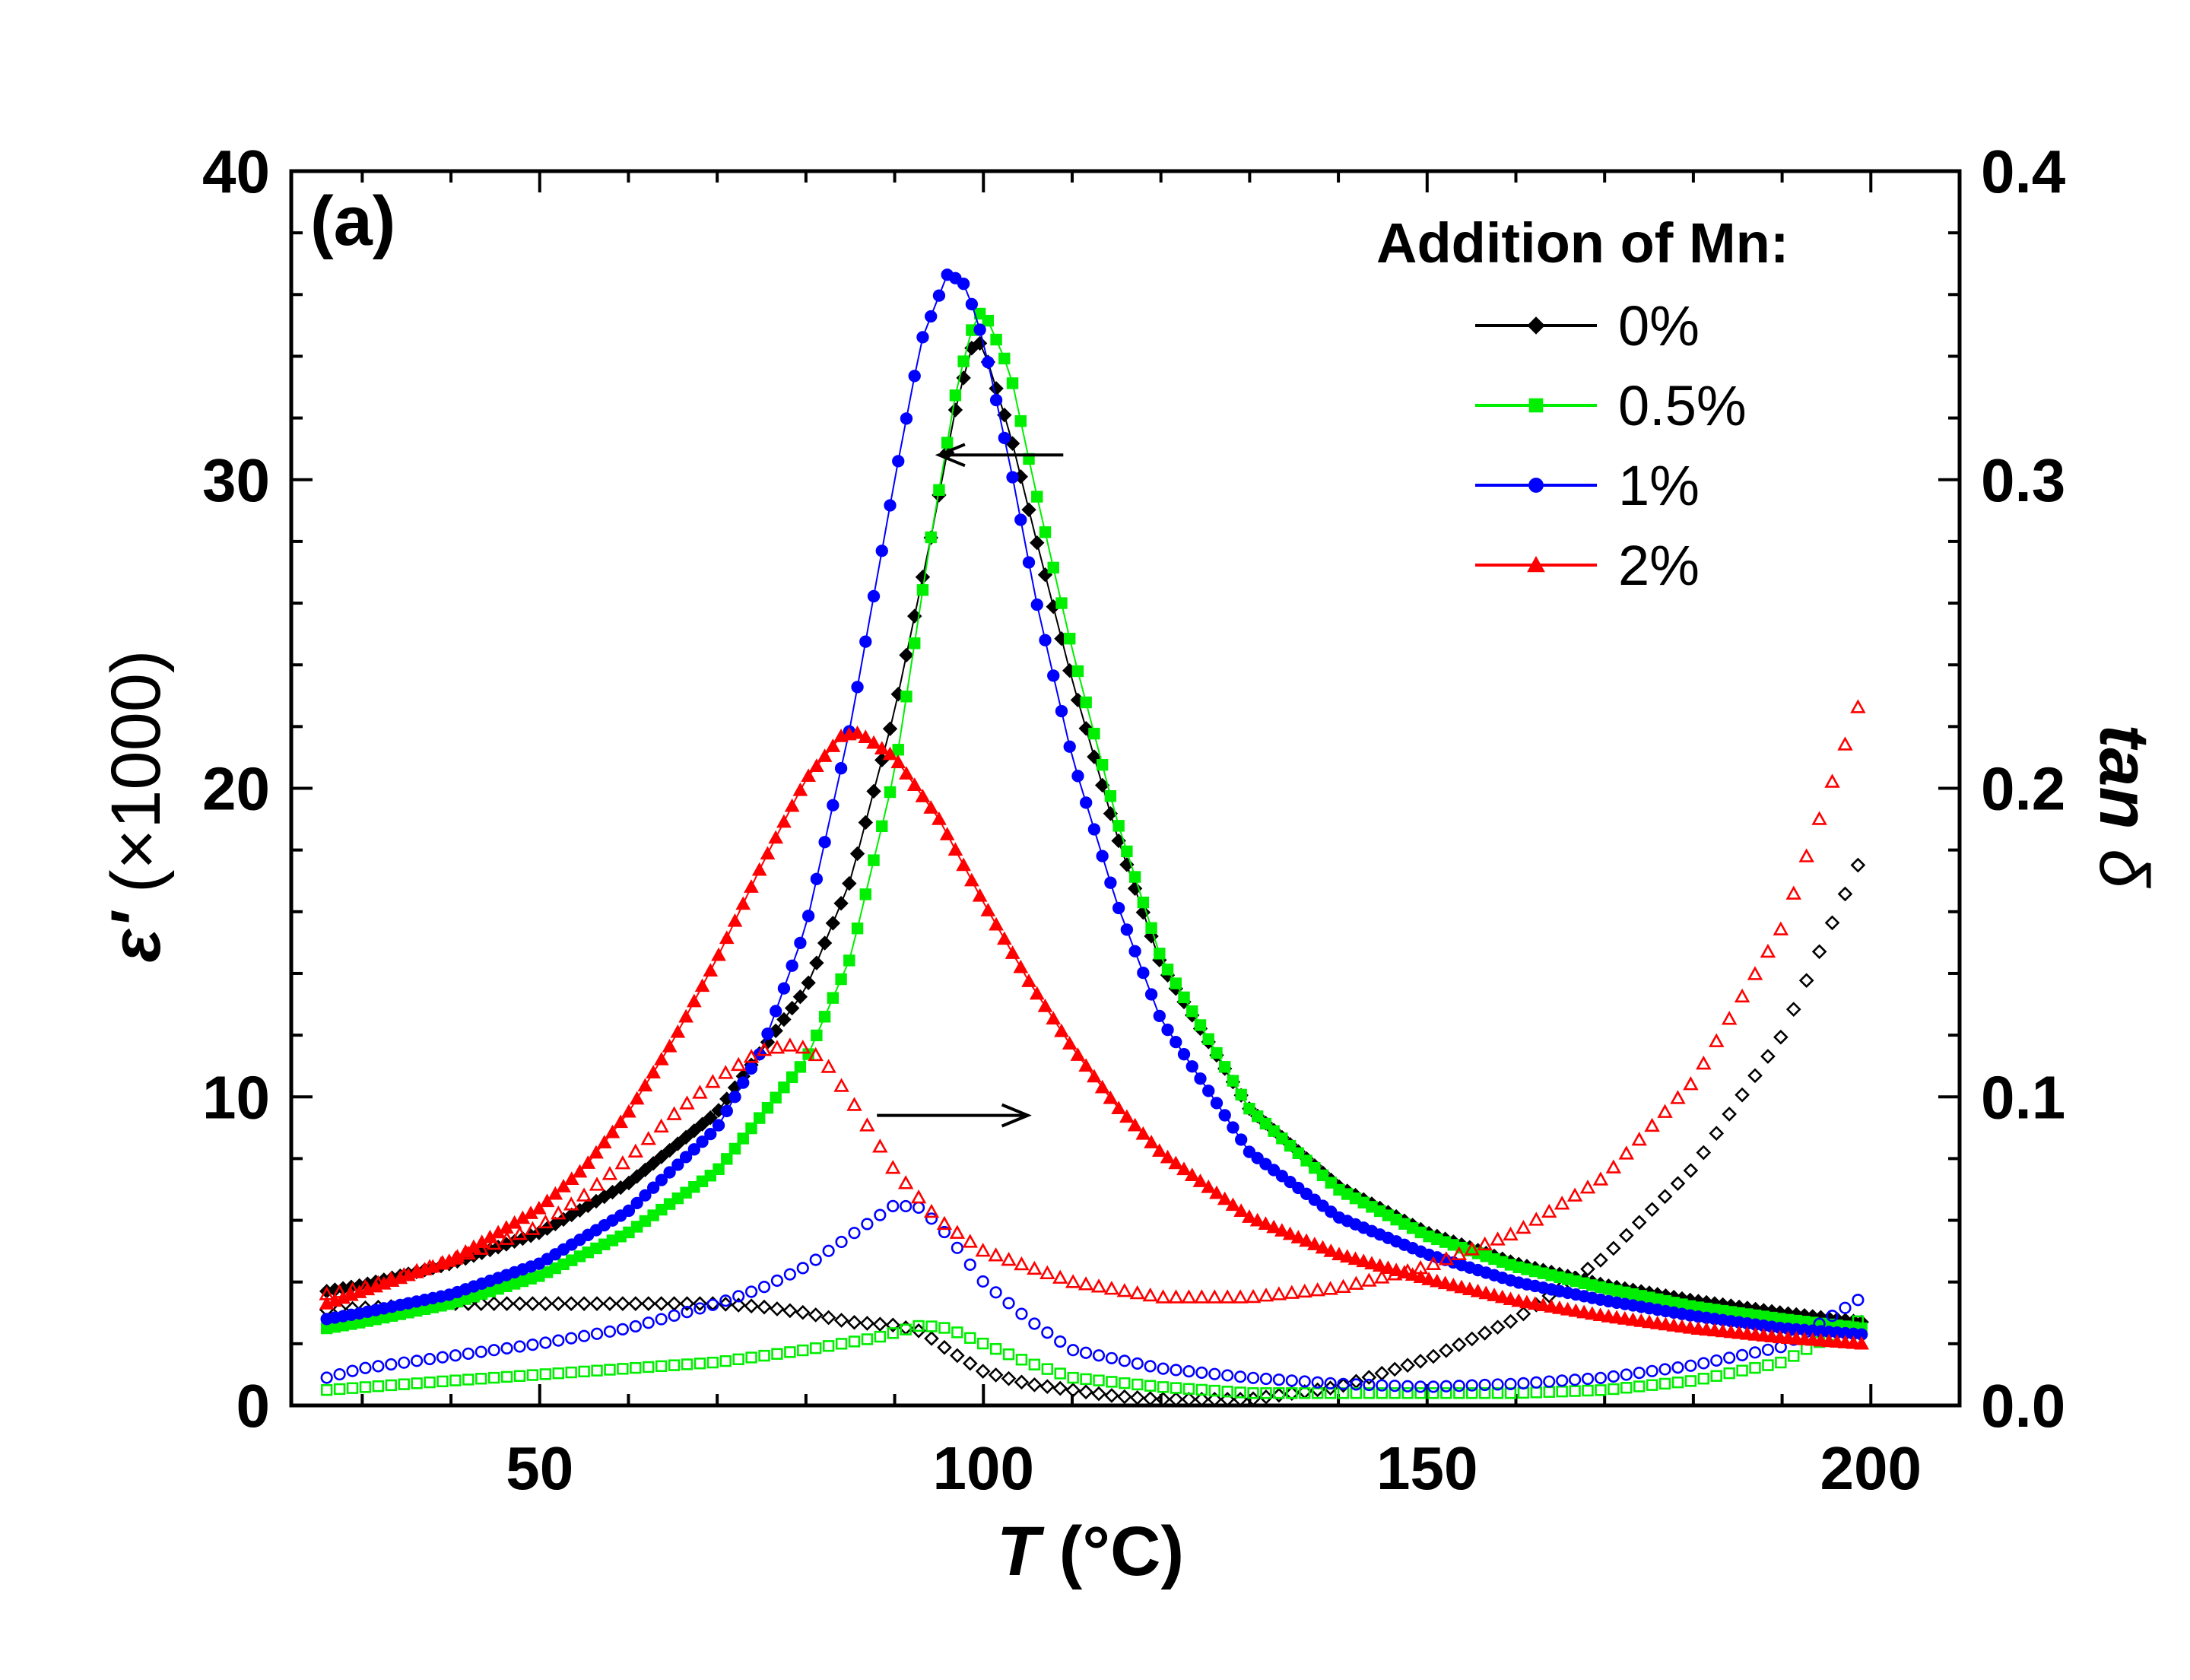  What do you see at coordinates (1426, 1468) in the screenshot?
I see `x-tick-label: 150` at bounding box center [1426, 1468].